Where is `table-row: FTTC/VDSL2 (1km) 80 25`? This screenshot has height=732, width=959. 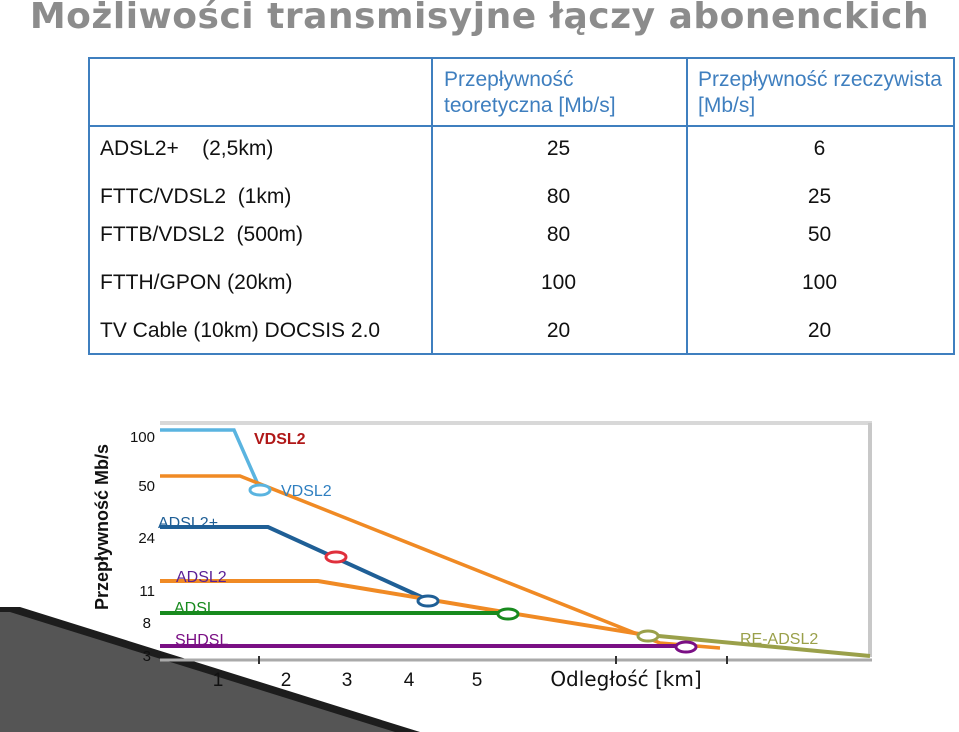 table-row: FTTC/VDSL2 (1km) 80 25 is located at coordinates (521, 200).